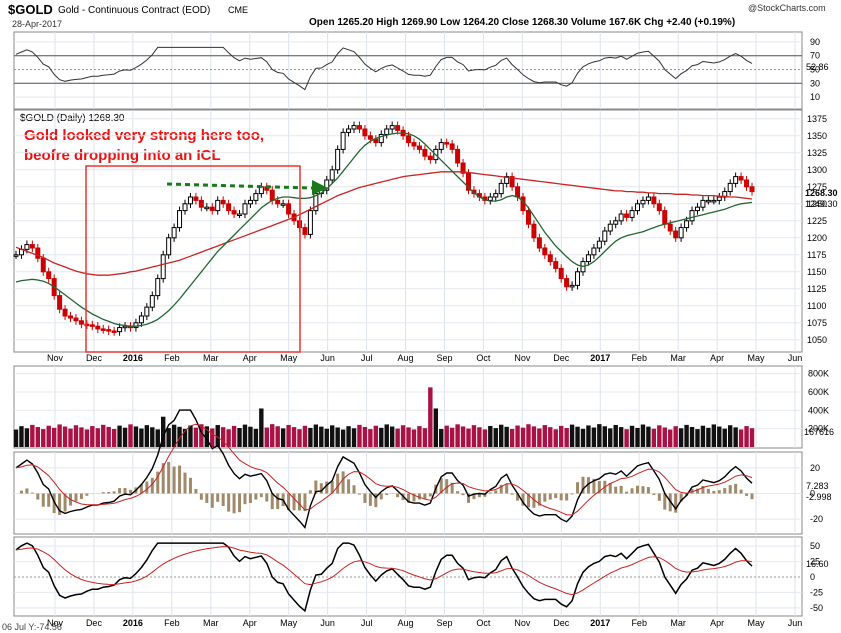 This screenshot has width=841, height=633. What do you see at coordinates (678, 623) in the screenshot?
I see `x-tick-label-bottom: Mar` at bounding box center [678, 623].